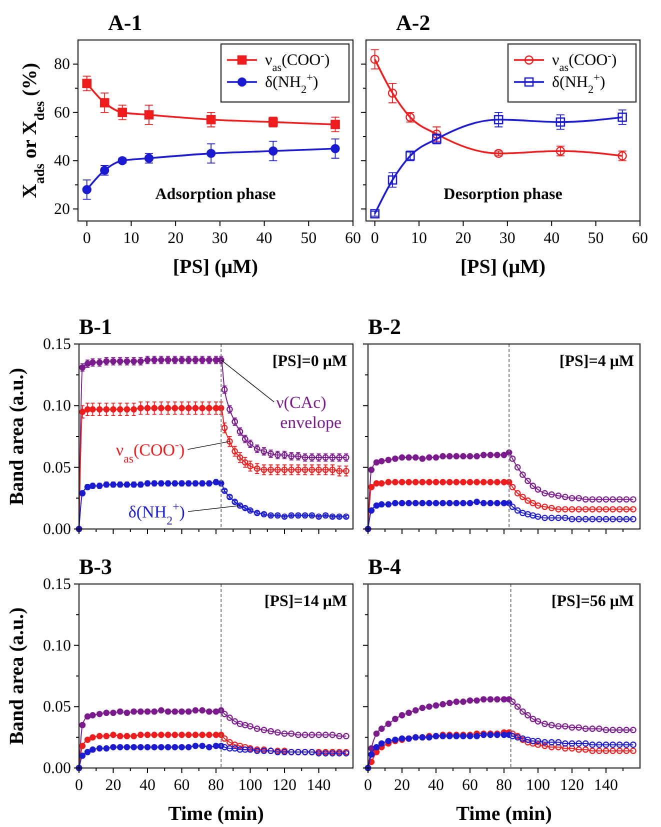  Describe the element at coordinates (95, 326) in the screenshot. I see `chart-title: B-1` at that location.